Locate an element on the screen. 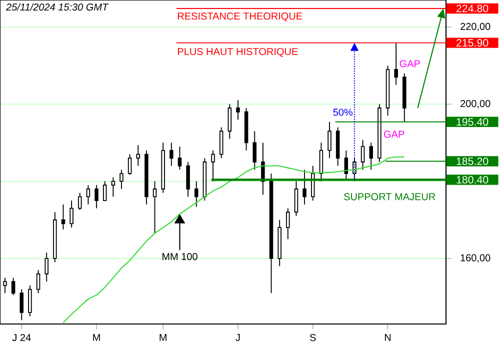 This screenshot has width=500, height=350. annotation: 25/11/2024 15:30 GMT is located at coordinates (57, 7).